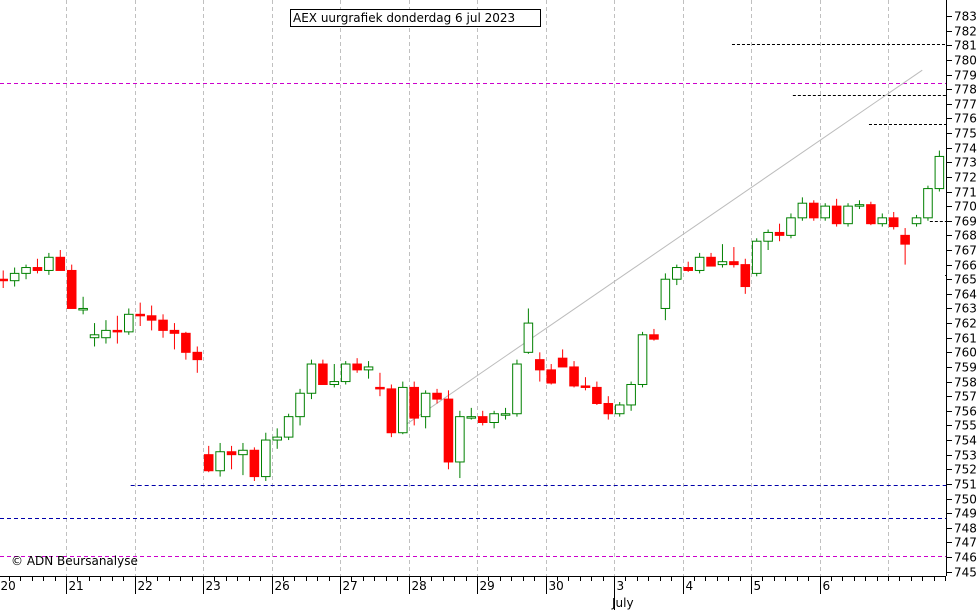 The height and width of the screenshot is (610, 980). I want to click on y-tick-label: 759, so click(965, 368).